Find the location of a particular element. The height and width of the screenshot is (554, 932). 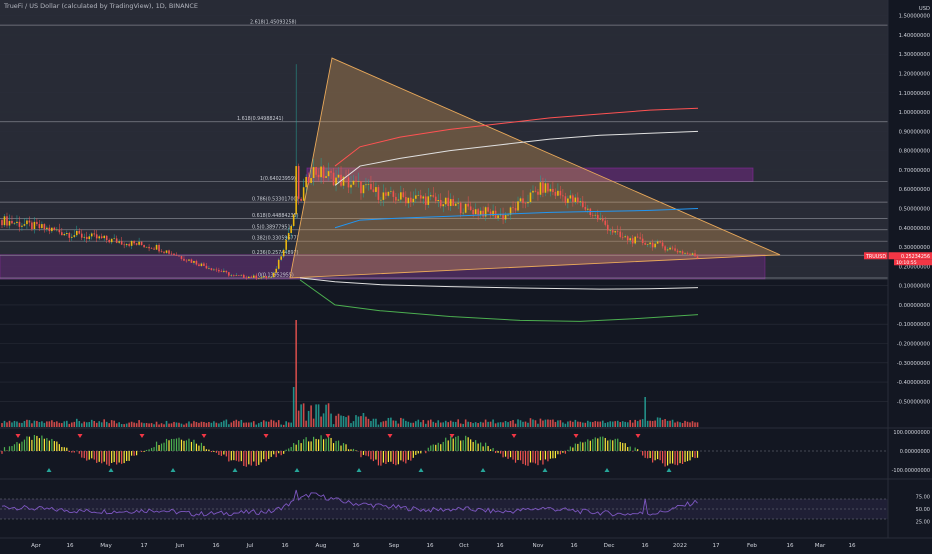

osc-tick: 100.00000000 is located at coordinates (911, 433).